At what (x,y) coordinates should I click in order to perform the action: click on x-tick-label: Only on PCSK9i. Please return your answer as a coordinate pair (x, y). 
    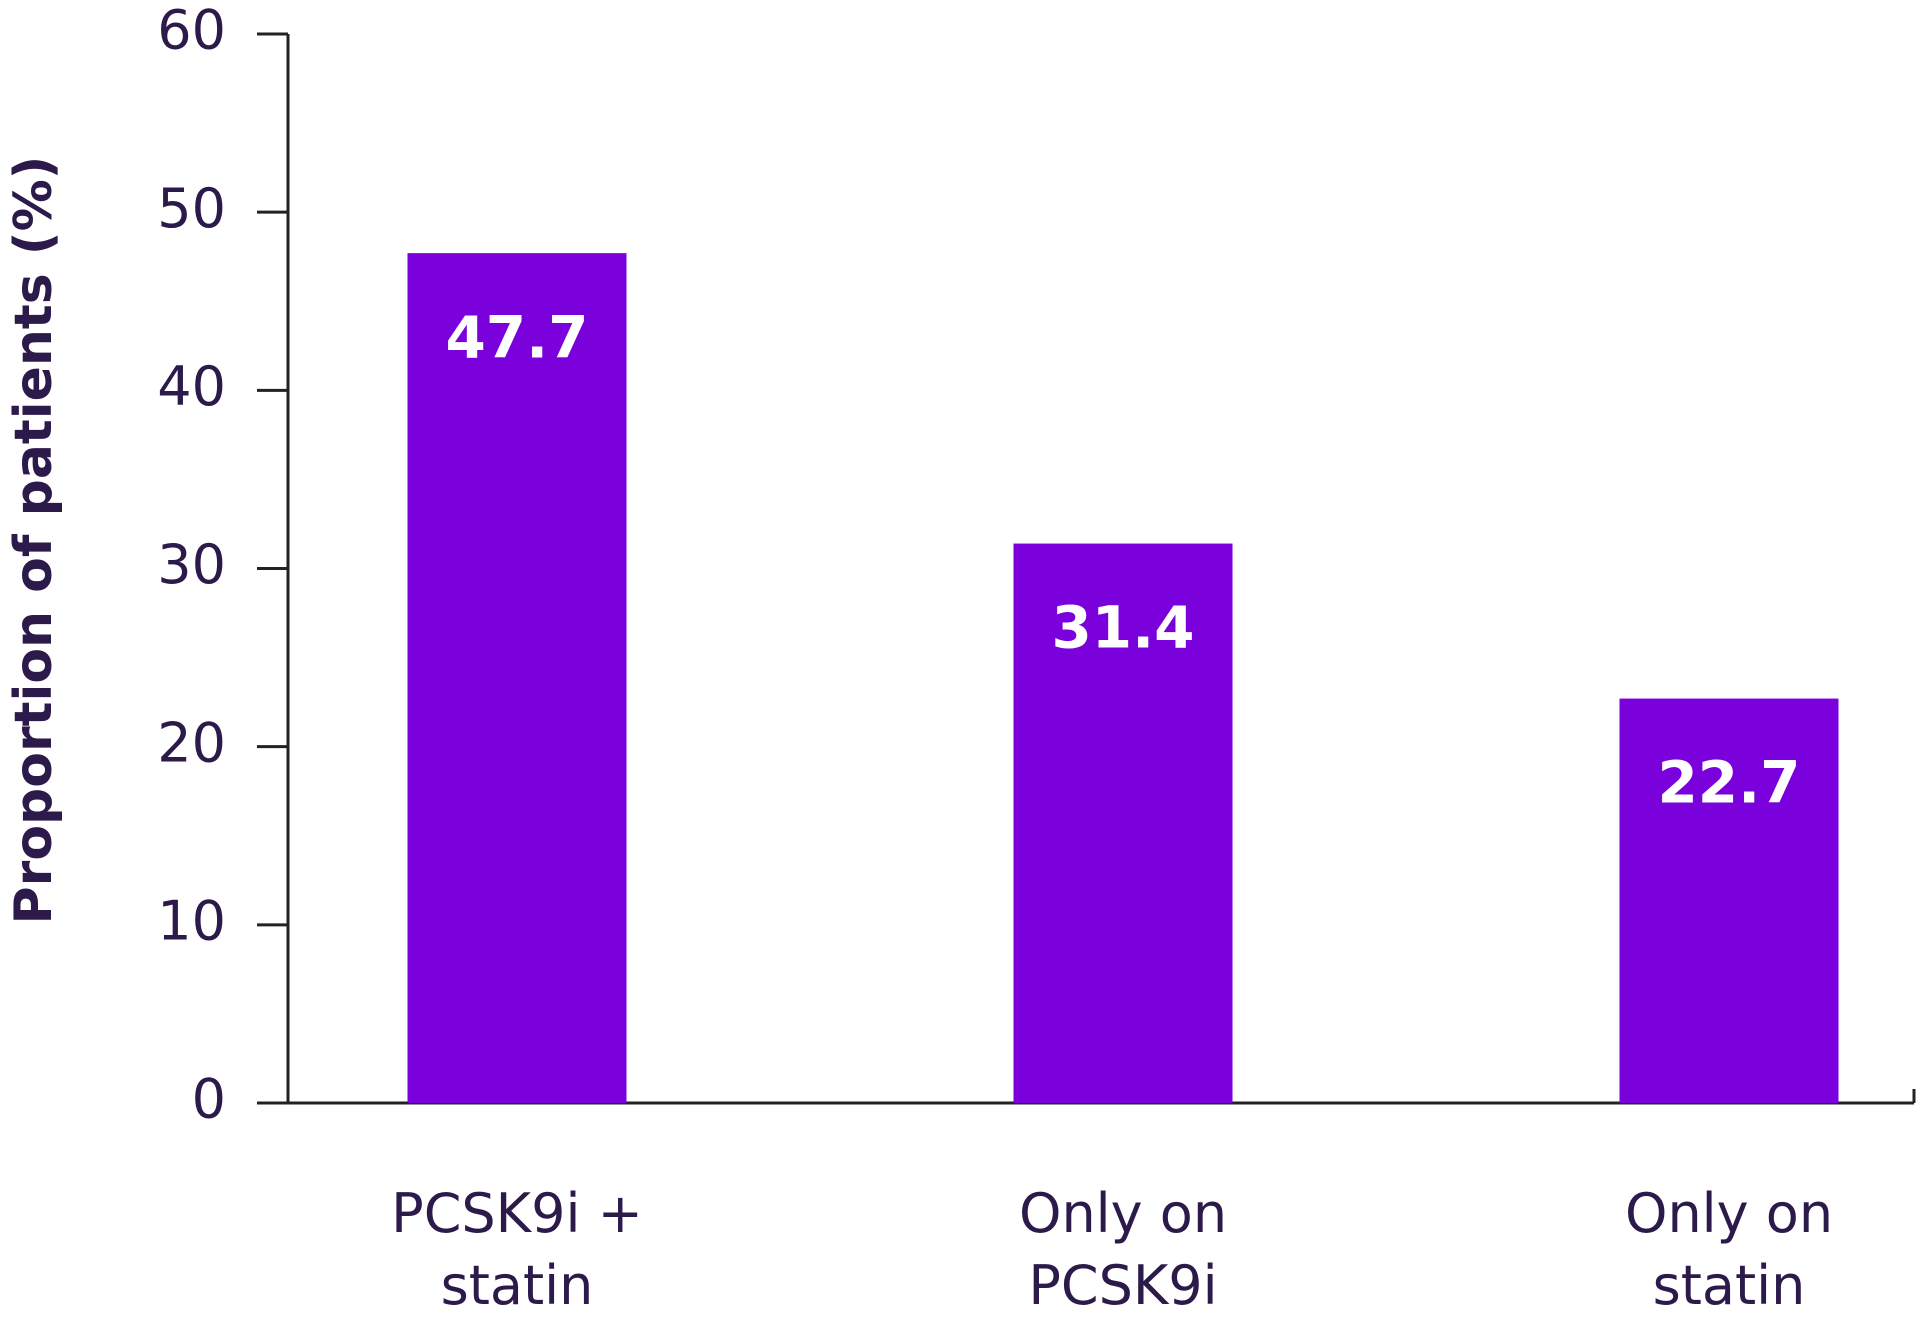
    Looking at the image, I should click on (1123, 1249).